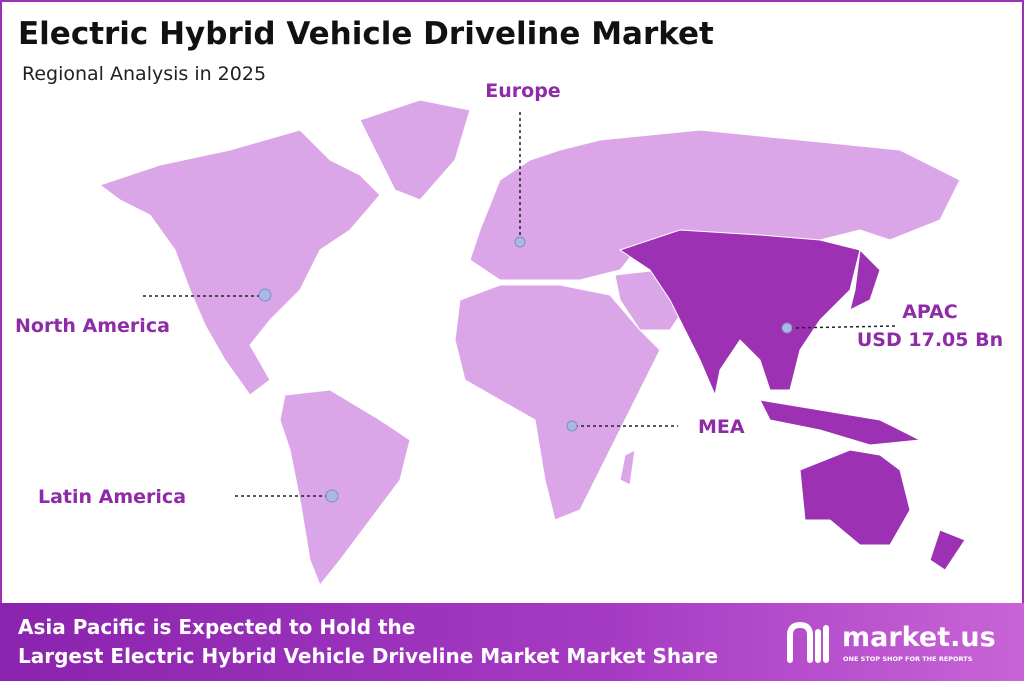  Describe the element at coordinates (930, 340) in the screenshot. I see `region-value: USD 17.05 Bn` at that location.